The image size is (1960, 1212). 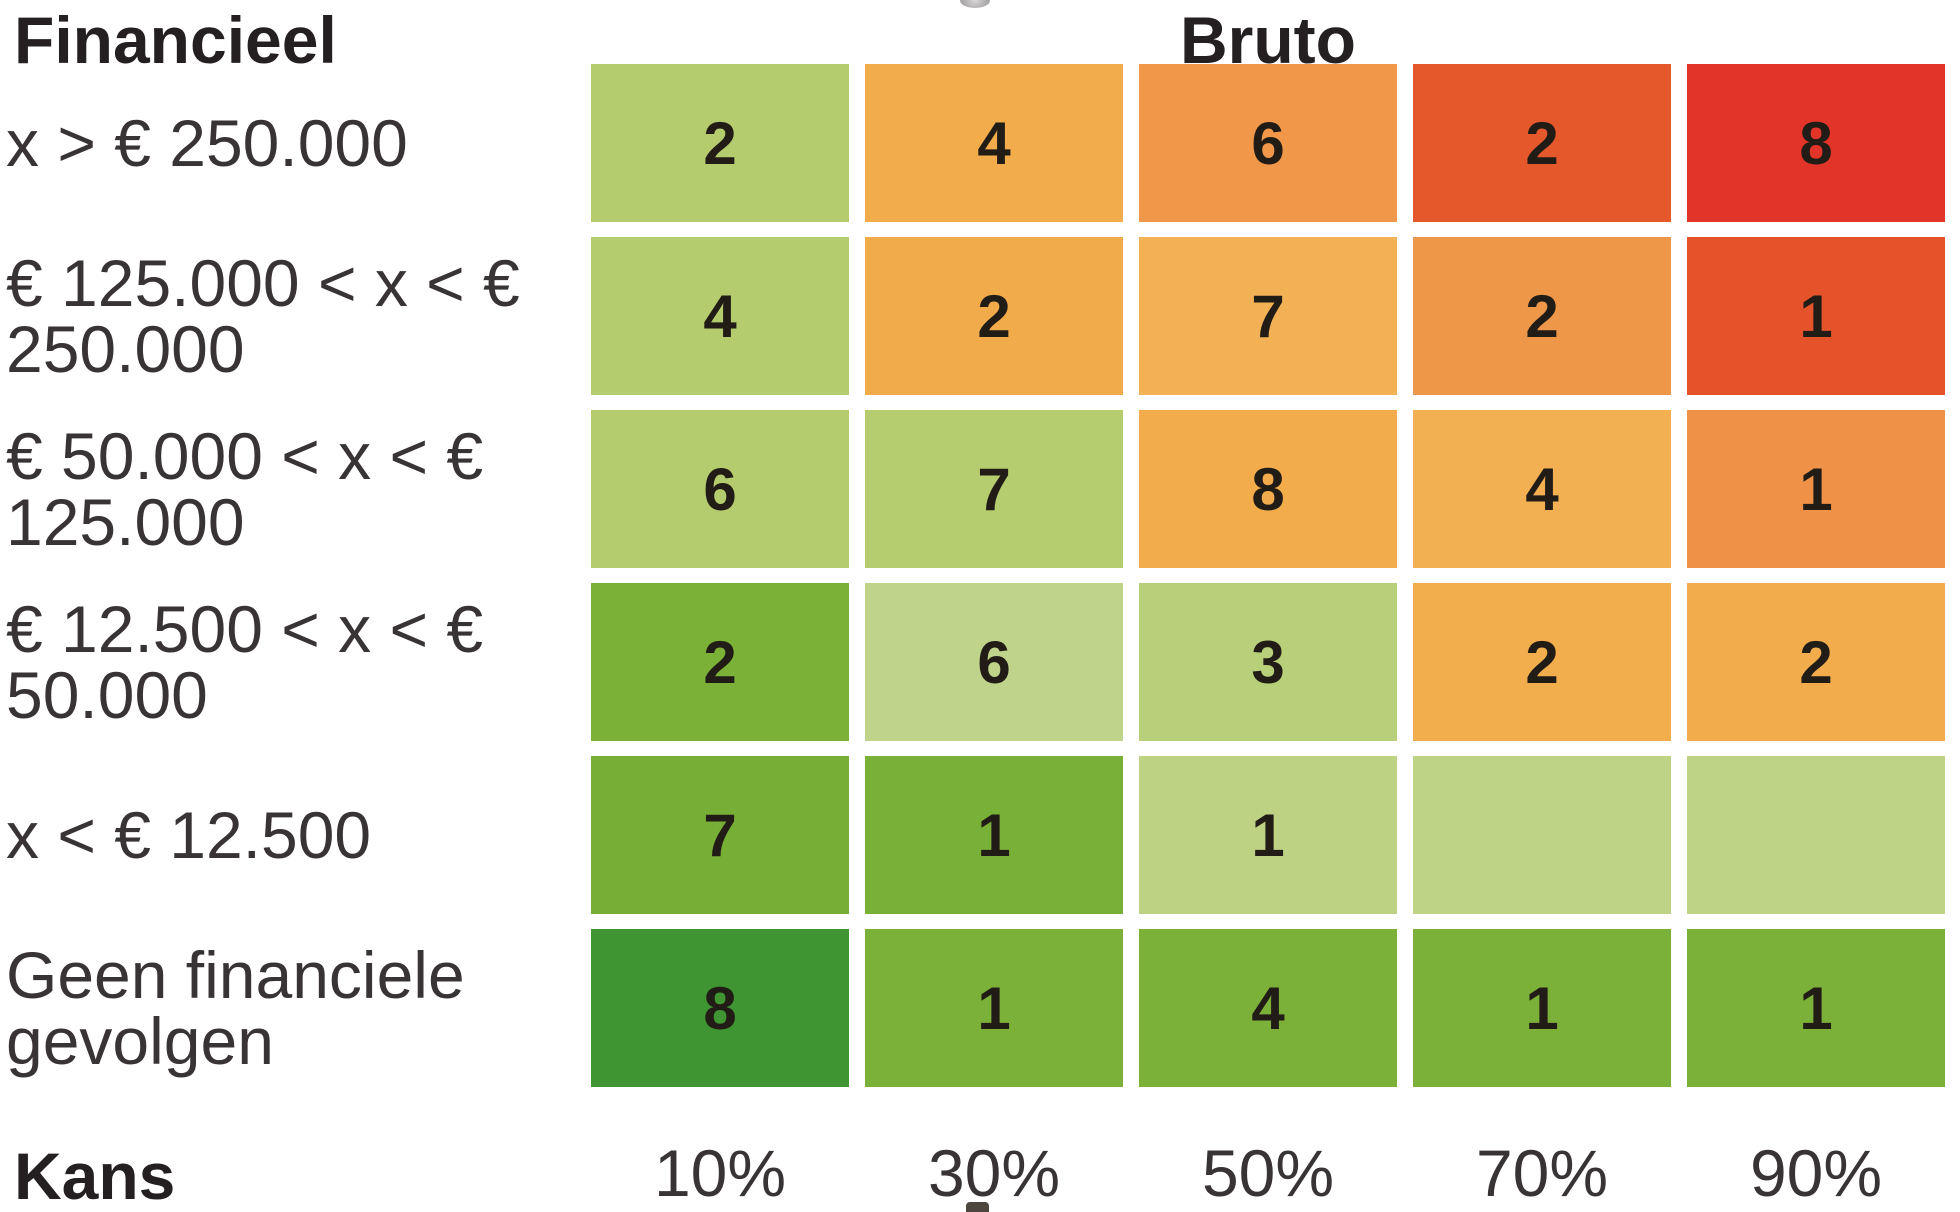 What do you see at coordinates (263, 316) in the screenshot?
I see `row-label: € 125.000 < x < € 250.000` at bounding box center [263, 316].